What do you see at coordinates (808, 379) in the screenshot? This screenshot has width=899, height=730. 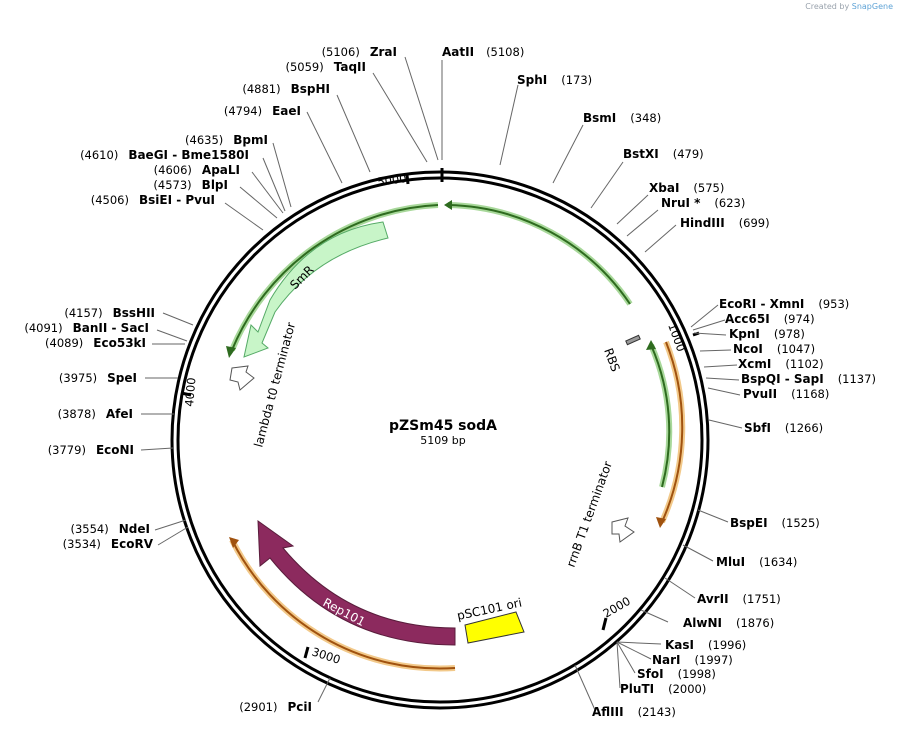 I see `site-bspqi-sapi: BspQI - SapI (1137)` at bounding box center [808, 379].